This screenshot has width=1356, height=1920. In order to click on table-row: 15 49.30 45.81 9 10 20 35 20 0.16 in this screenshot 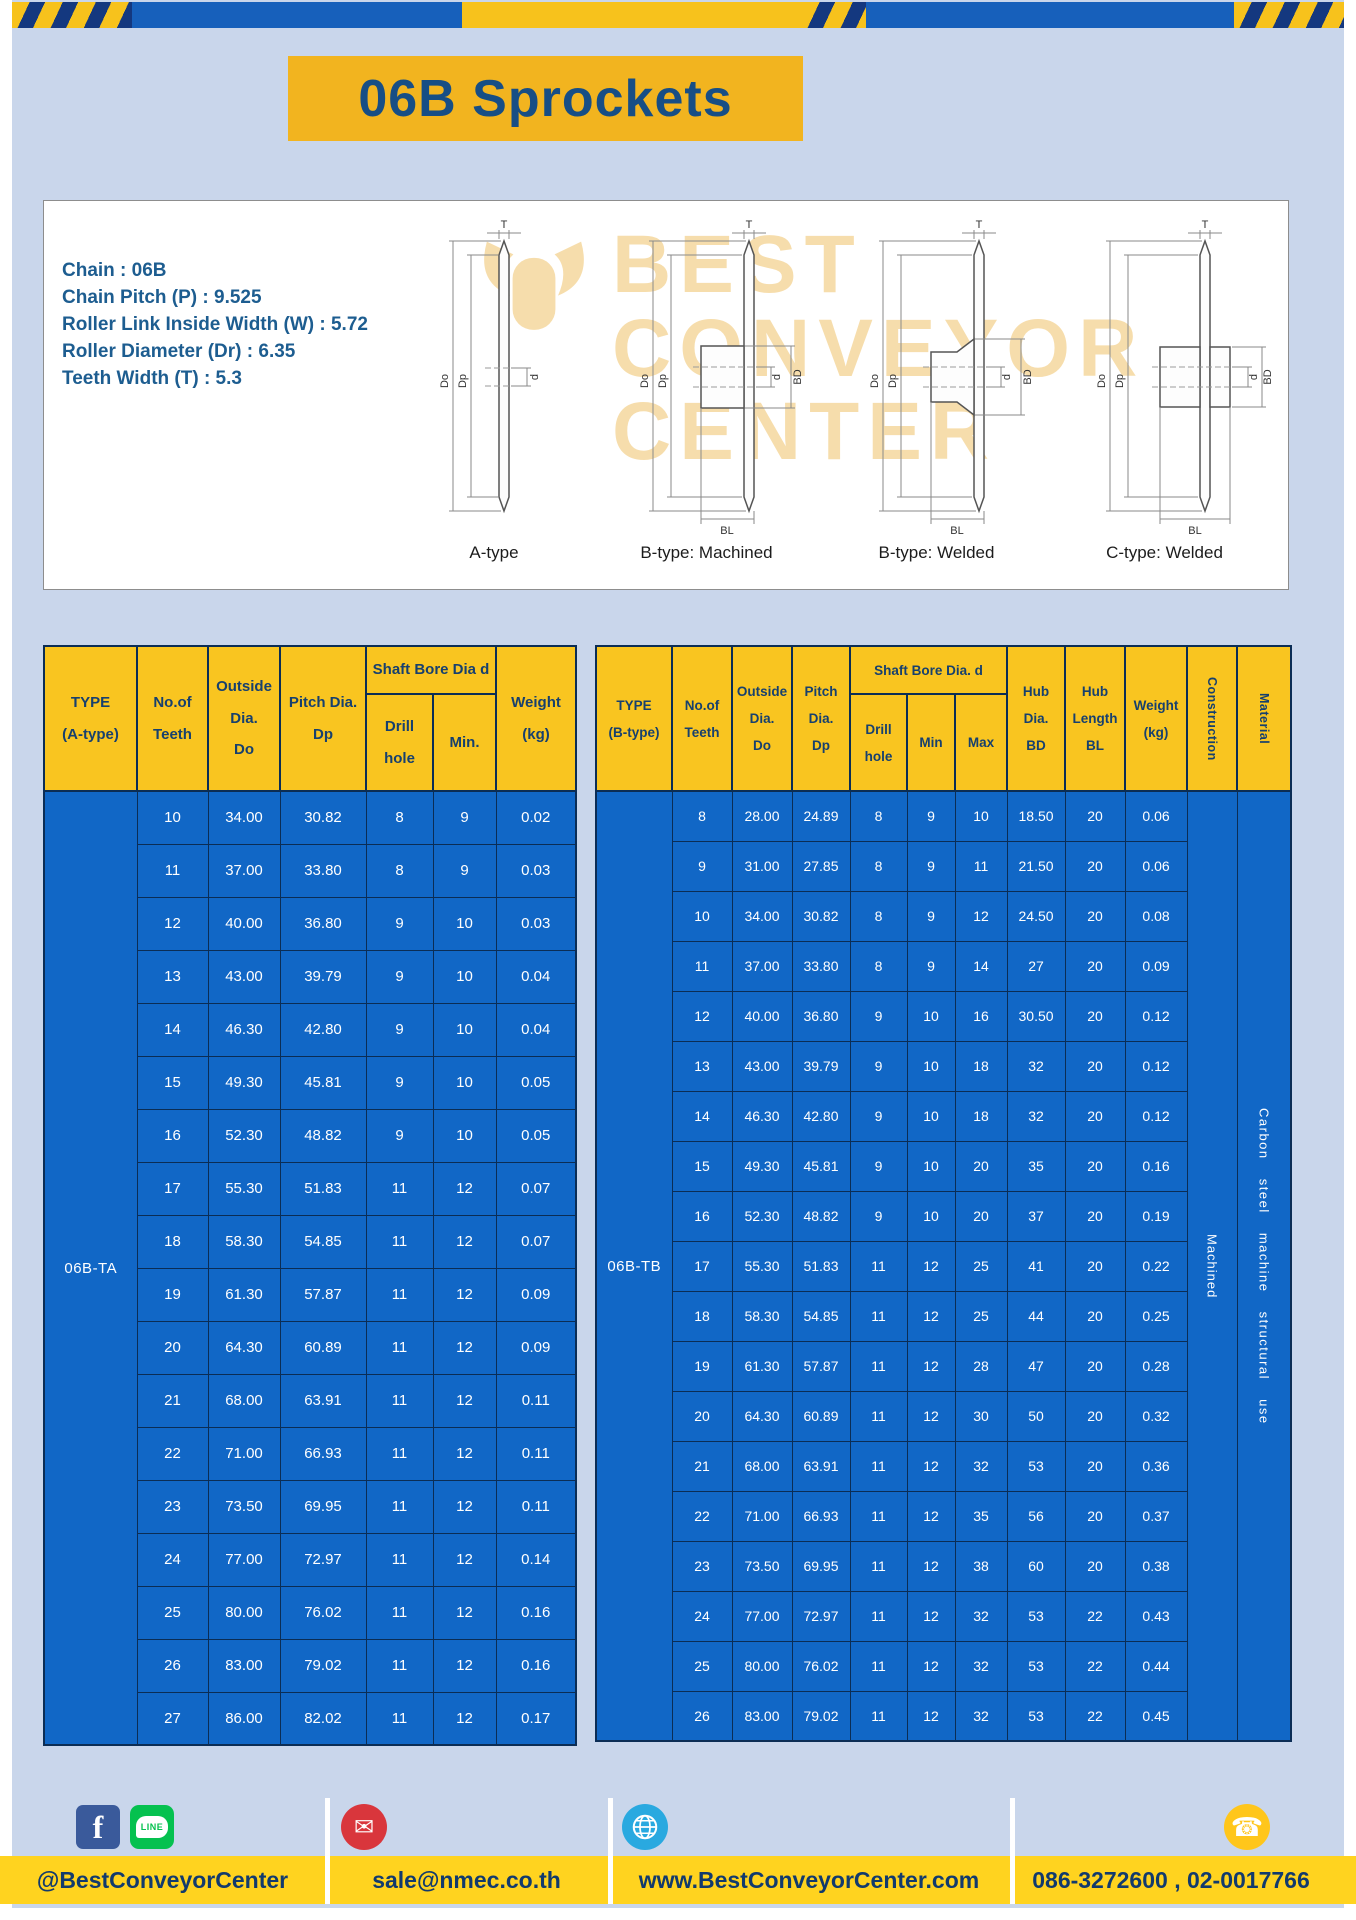, I will do `click(943, 1166)`.